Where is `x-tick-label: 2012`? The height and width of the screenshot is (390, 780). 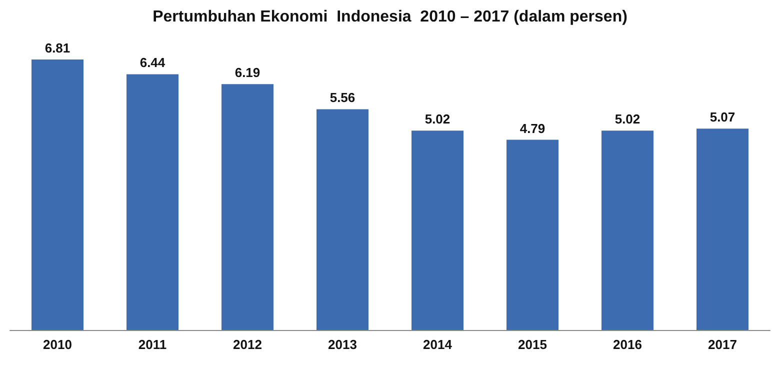 x-tick-label: 2012 is located at coordinates (247, 344).